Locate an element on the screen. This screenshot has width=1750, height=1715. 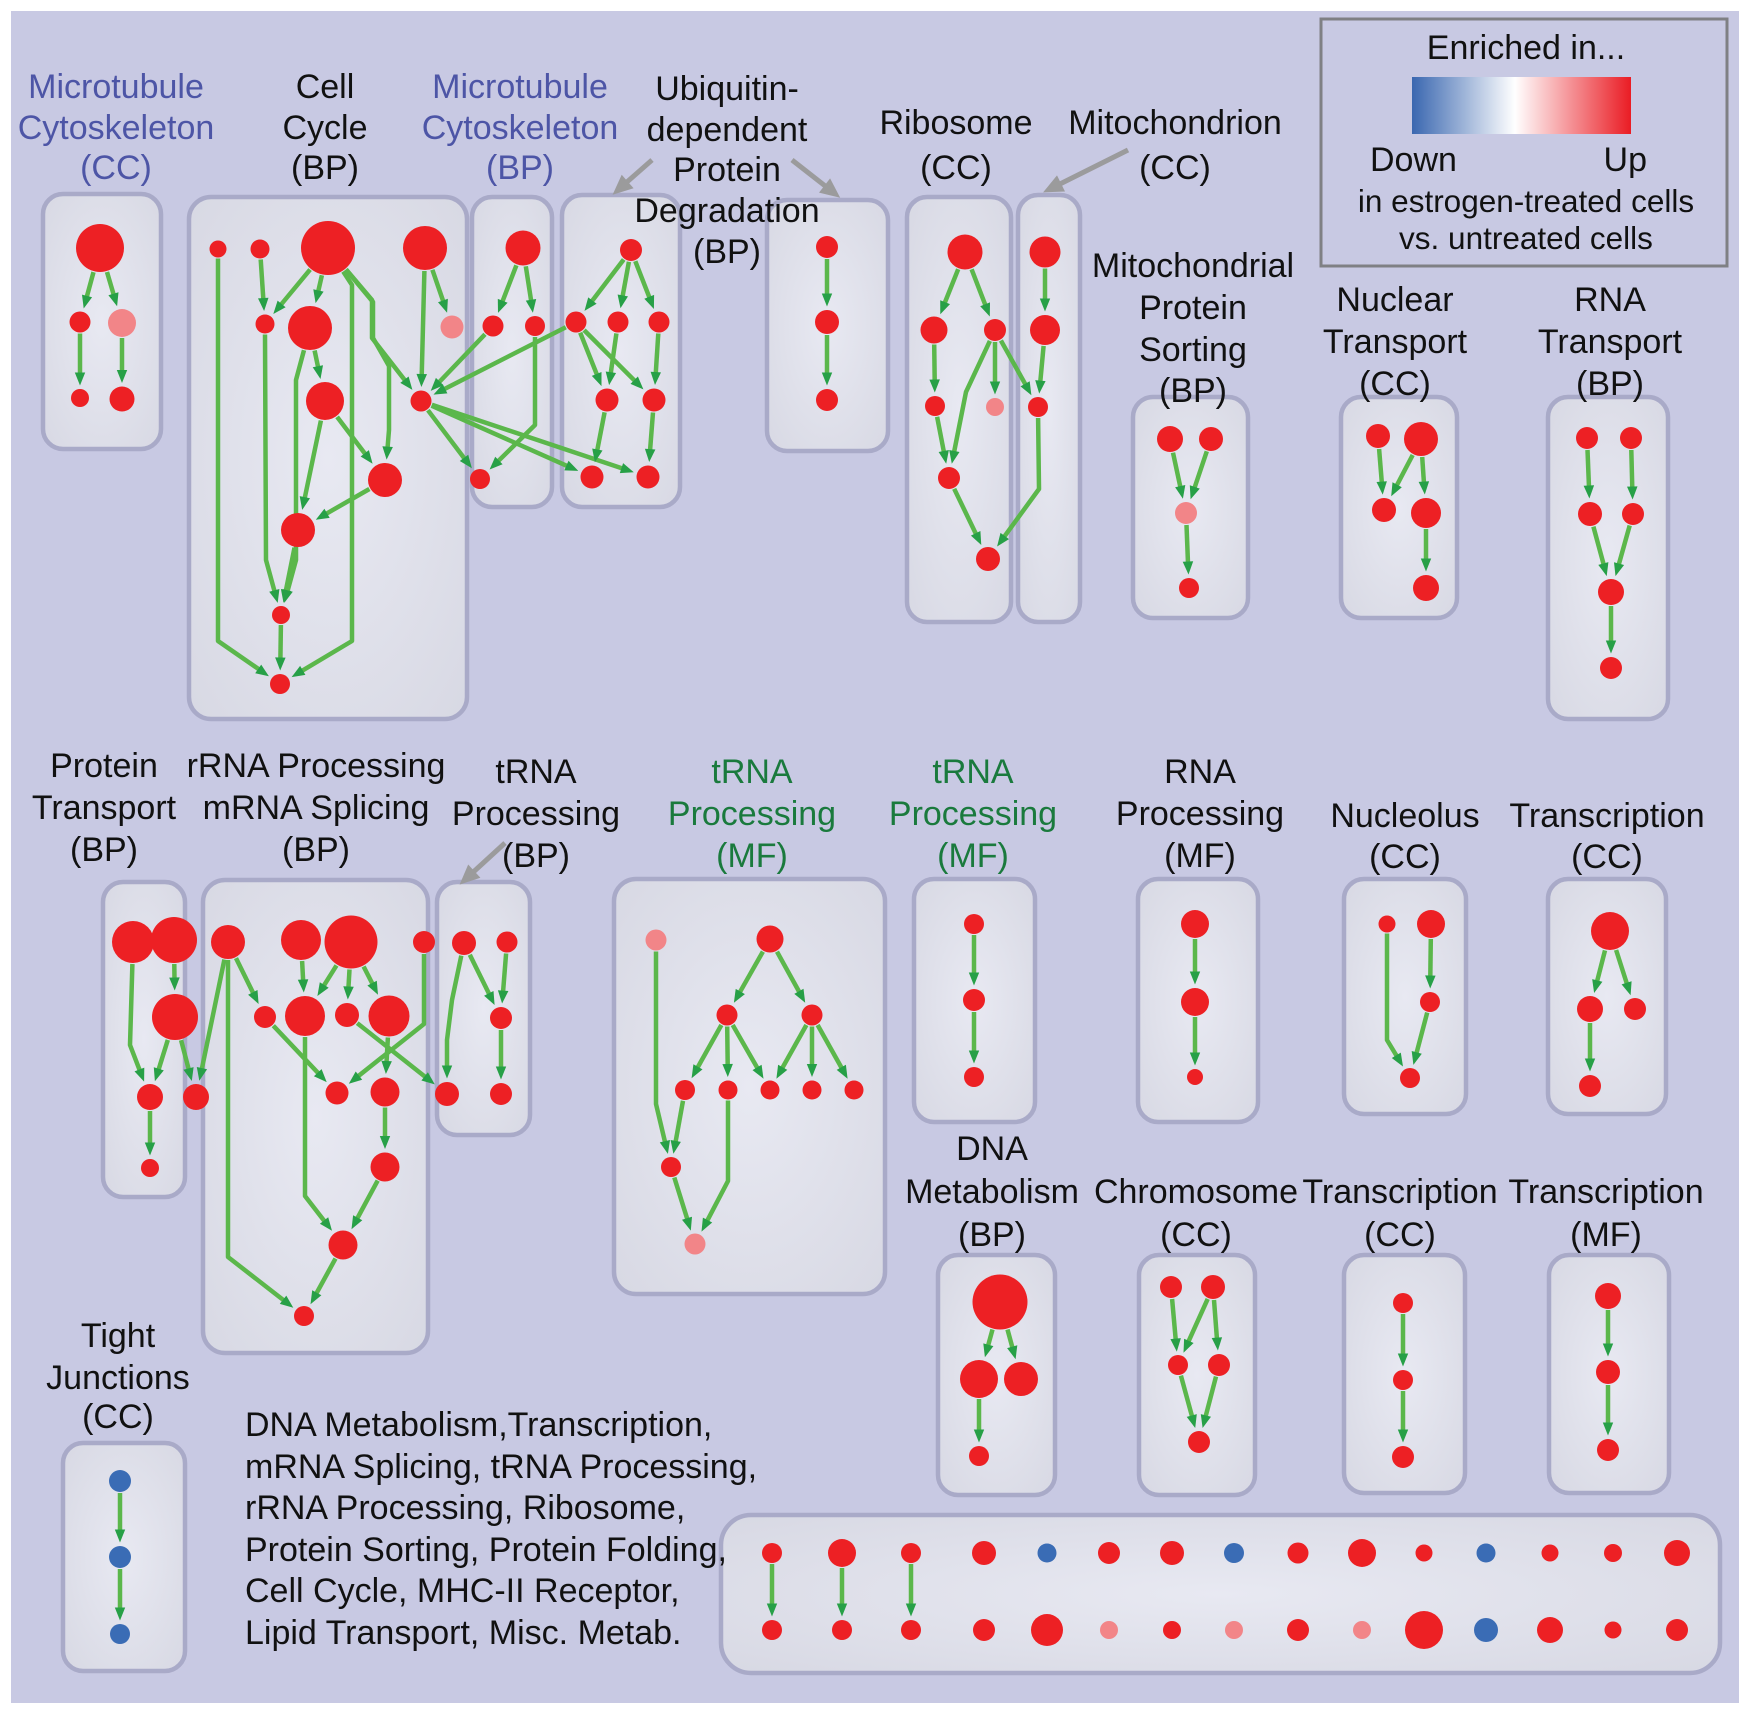
svg-text: mRNA Splicing is located at coordinates (316, 808).